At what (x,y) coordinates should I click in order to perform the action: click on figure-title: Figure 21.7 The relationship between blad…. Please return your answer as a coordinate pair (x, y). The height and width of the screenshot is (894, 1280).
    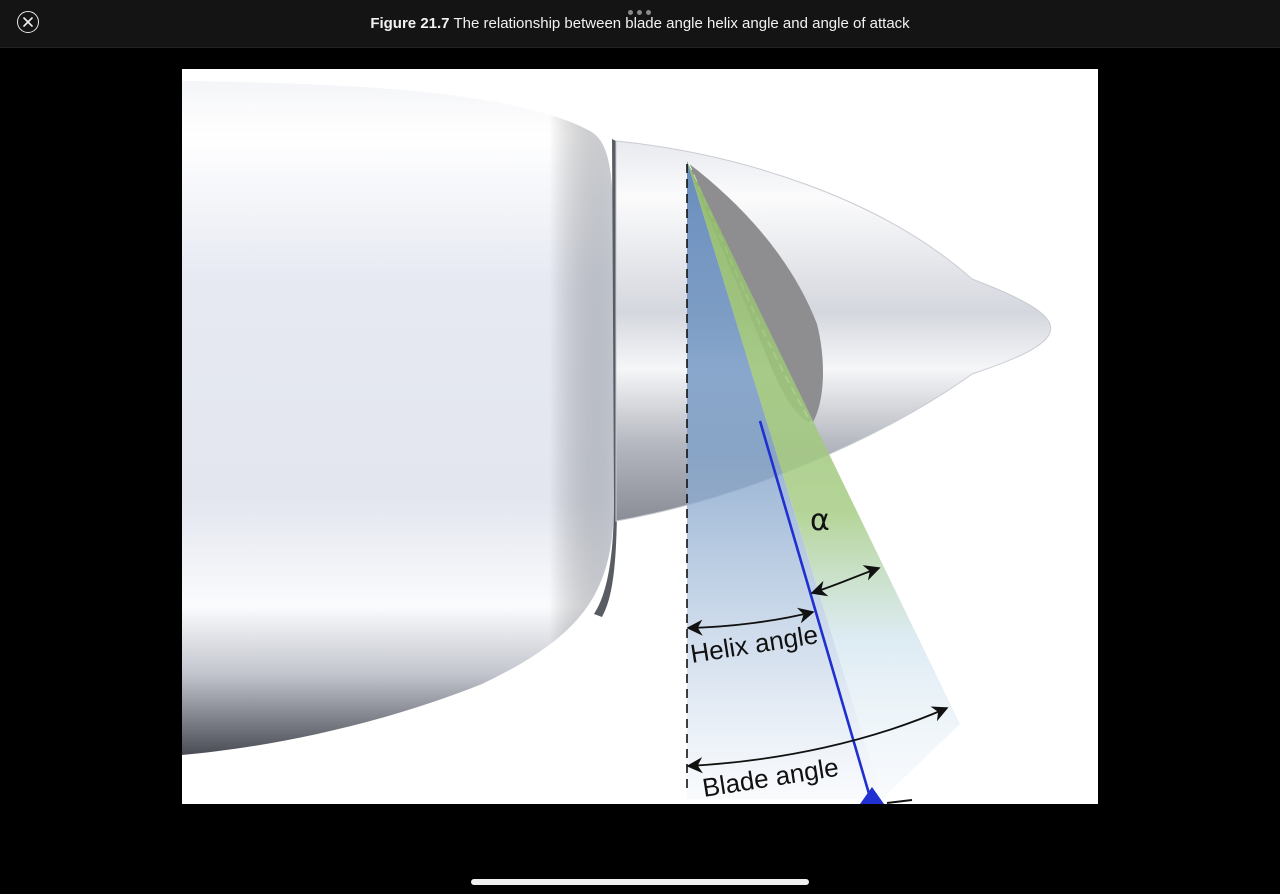
    Looking at the image, I should click on (640, 23).